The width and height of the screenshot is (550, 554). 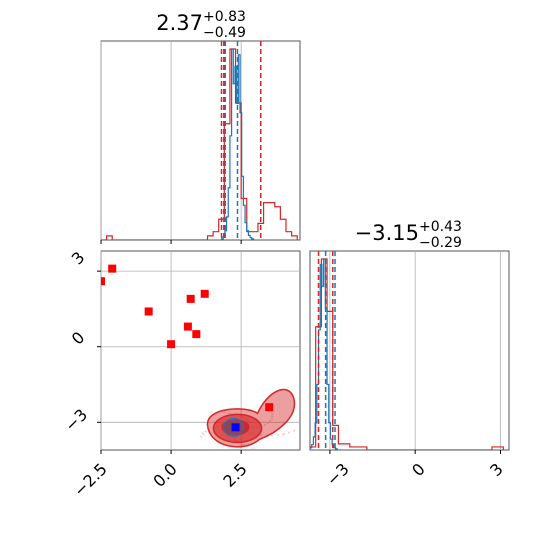 I want to click on marginal-x-title-plus: +0.83, so click(x=224, y=17).